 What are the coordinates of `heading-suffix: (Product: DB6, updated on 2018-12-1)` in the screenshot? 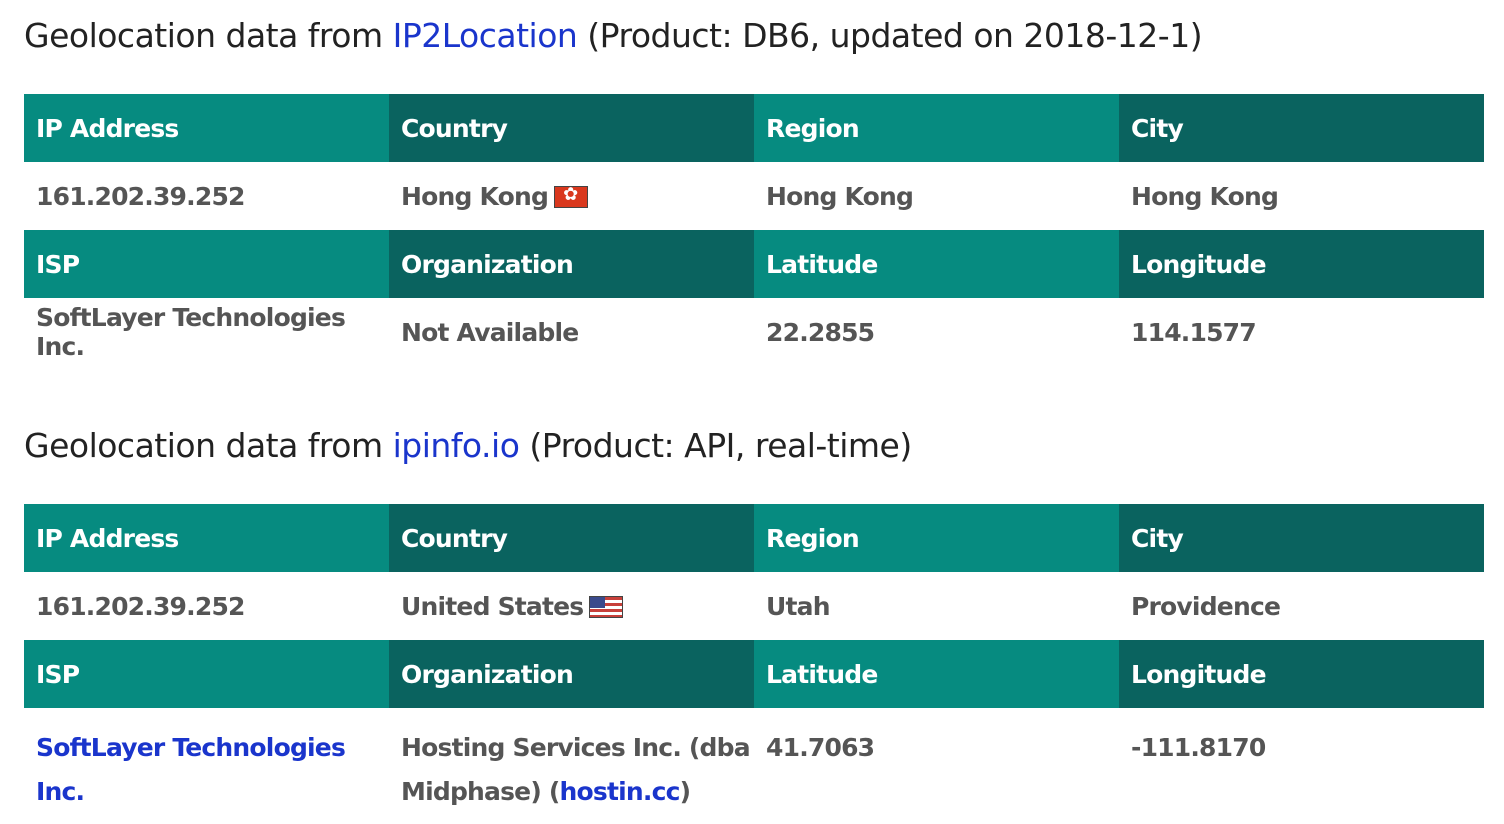 It's located at (890, 35).